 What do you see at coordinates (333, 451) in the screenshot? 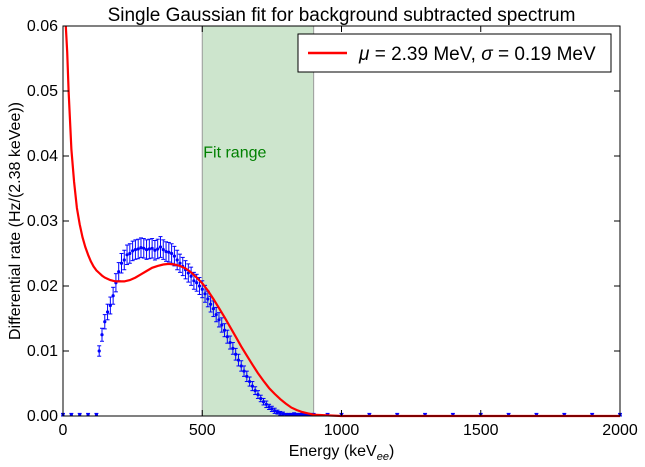
I see `x-axis-label-main: Energy (keV` at bounding box center [333, 451].